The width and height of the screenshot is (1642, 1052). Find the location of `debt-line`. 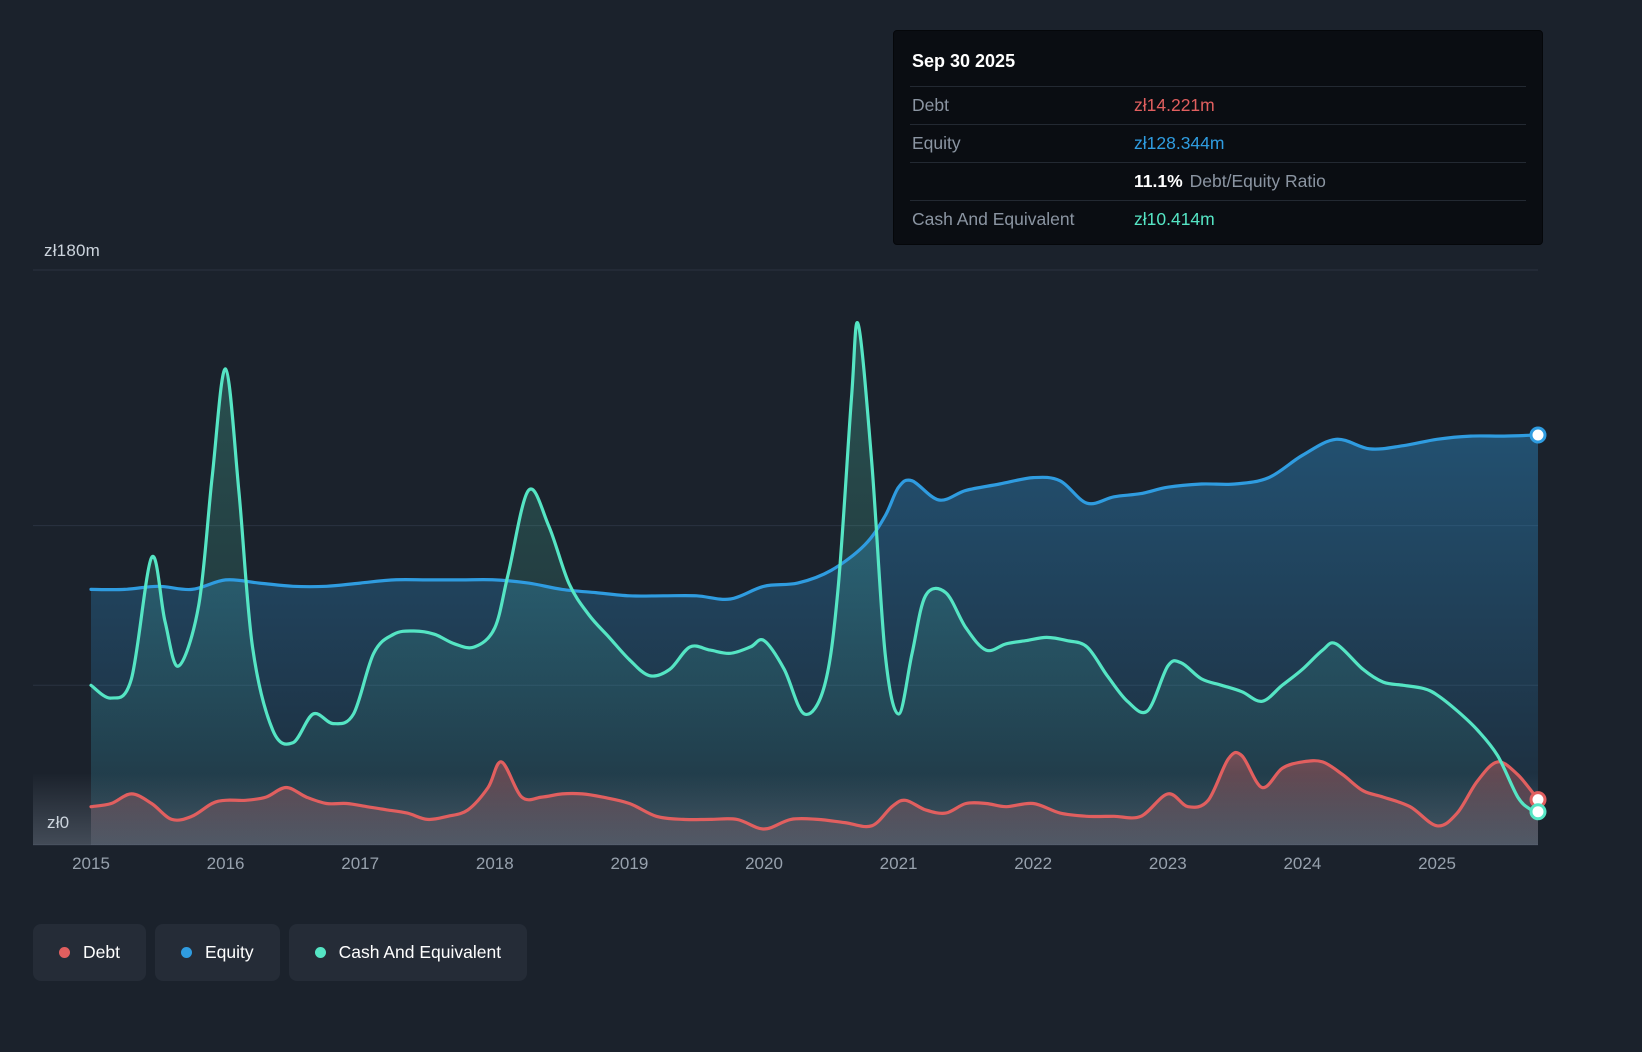

debt-line is located at coordinates (814, 790).